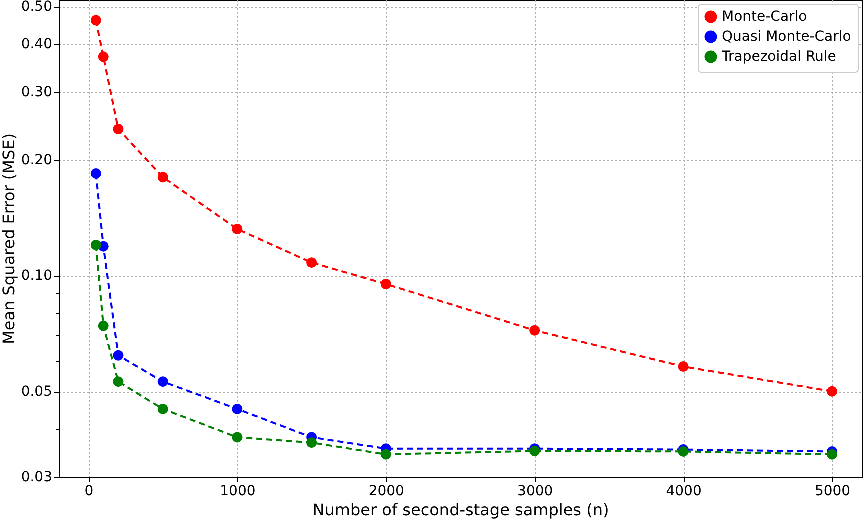  What do you see at coordinates (787, 37) in the screenshot?
I see `legend-label: Quasi Monte-Carlo` at bounding box center [787, 37].